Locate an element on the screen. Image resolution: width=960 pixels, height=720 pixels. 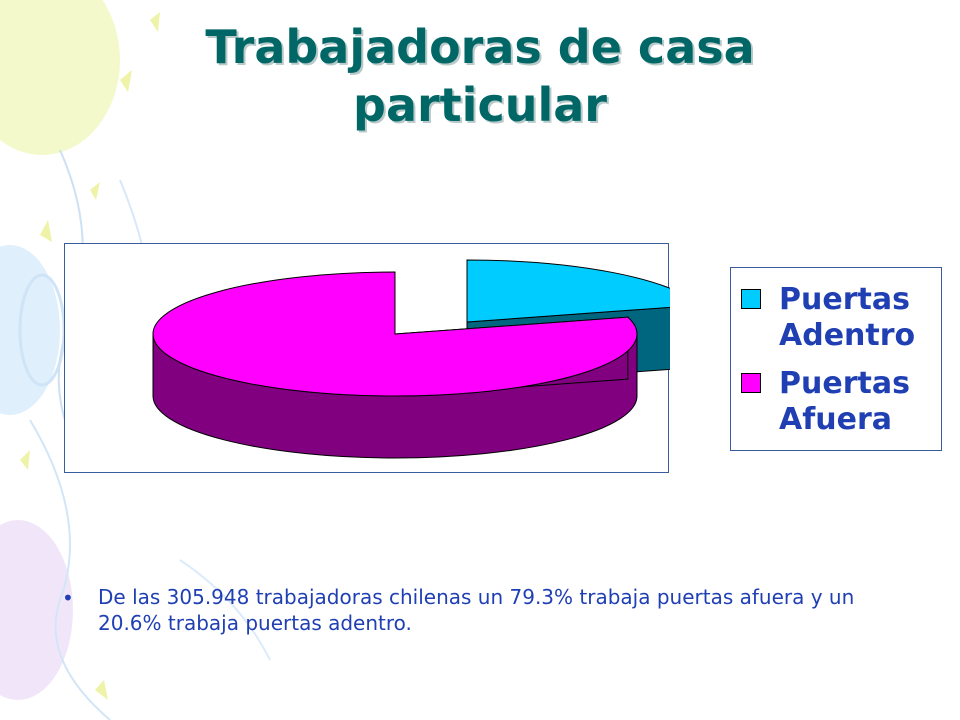
pie-chart is located at coordinates (411, 359).